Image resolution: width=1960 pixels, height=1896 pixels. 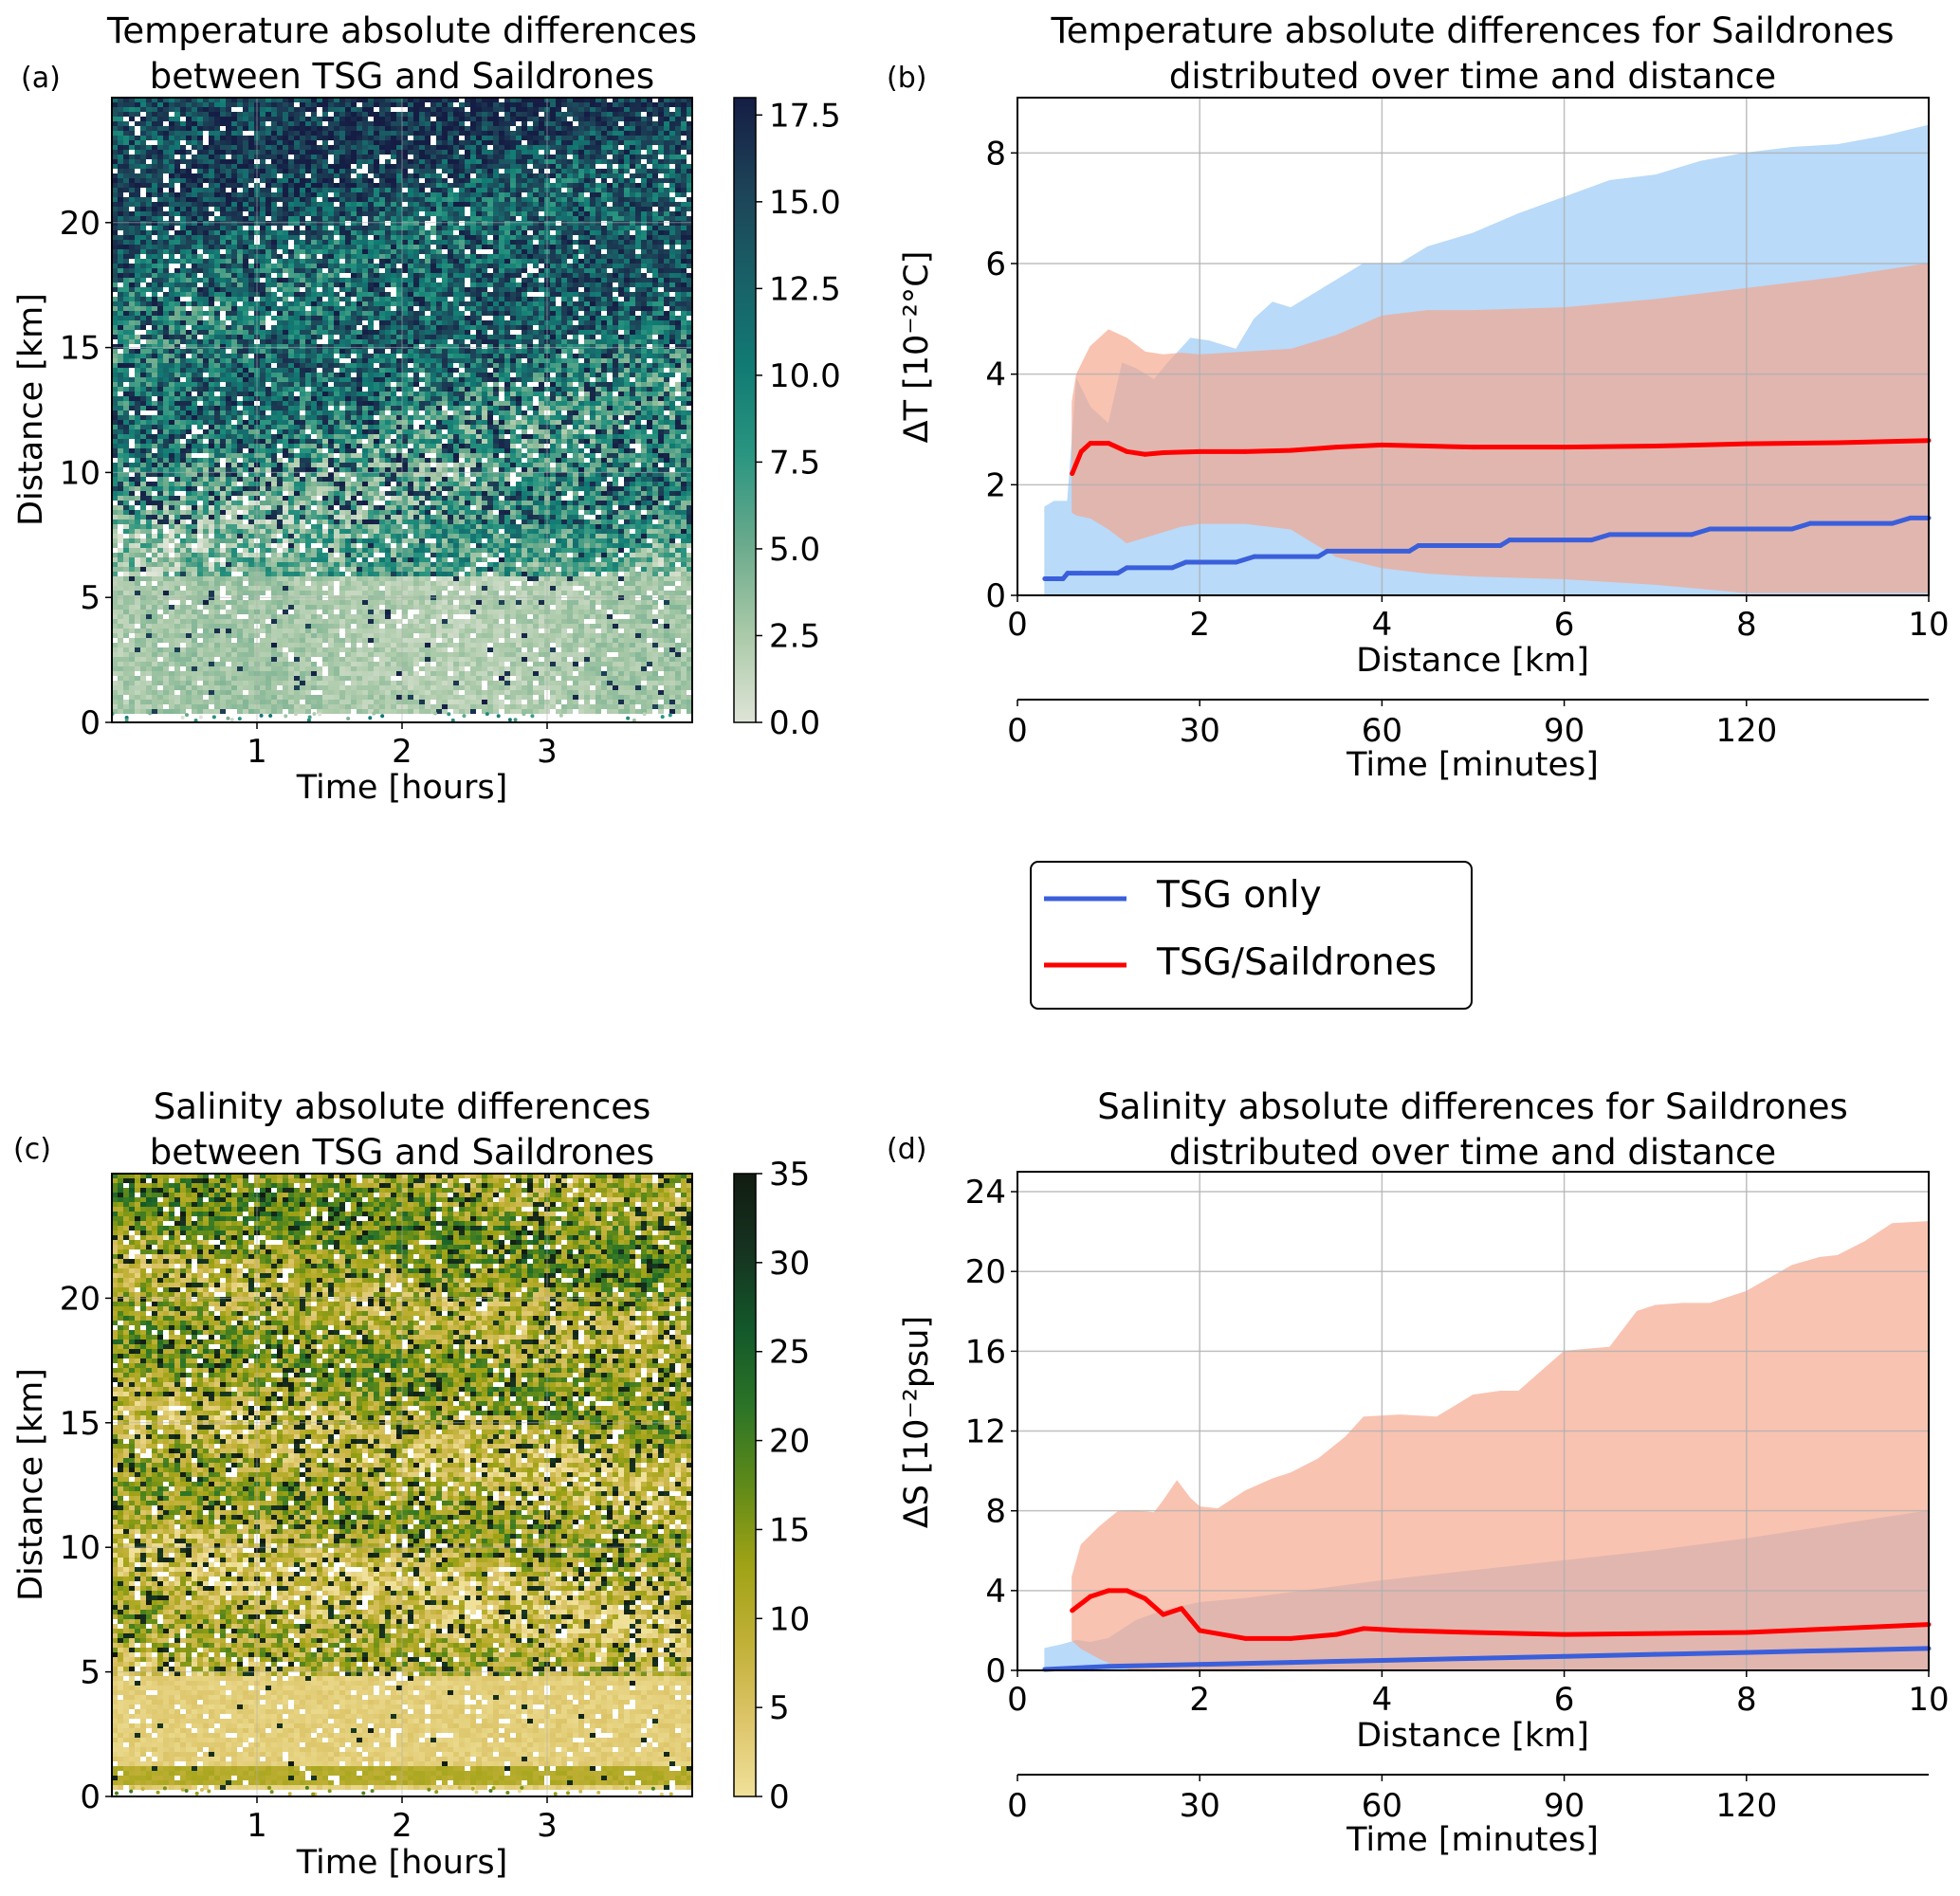 What do you see at coordinates (805, 289) in the screenshot?
I see `colorbar-tick-label: 12.5` at bounding box center [805, 289].